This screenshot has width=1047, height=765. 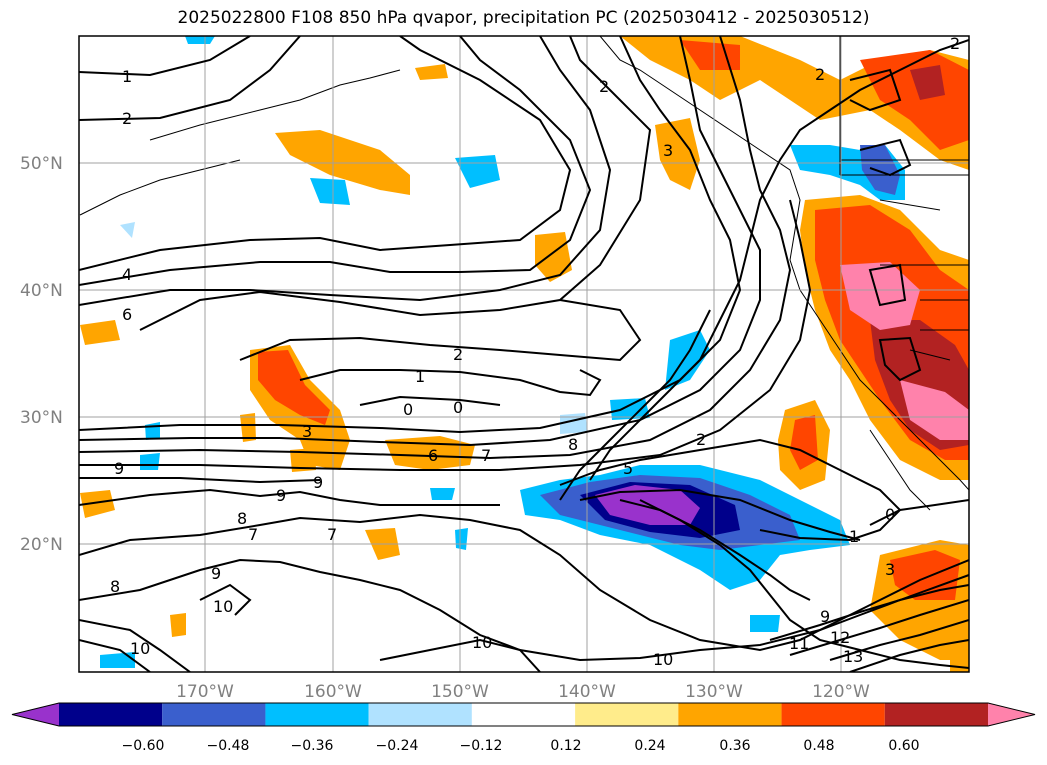 What do you see at coordinates (41, 545) in the screenshot?
I see `lat-label: 20°N` at bounding box center [41, 545].